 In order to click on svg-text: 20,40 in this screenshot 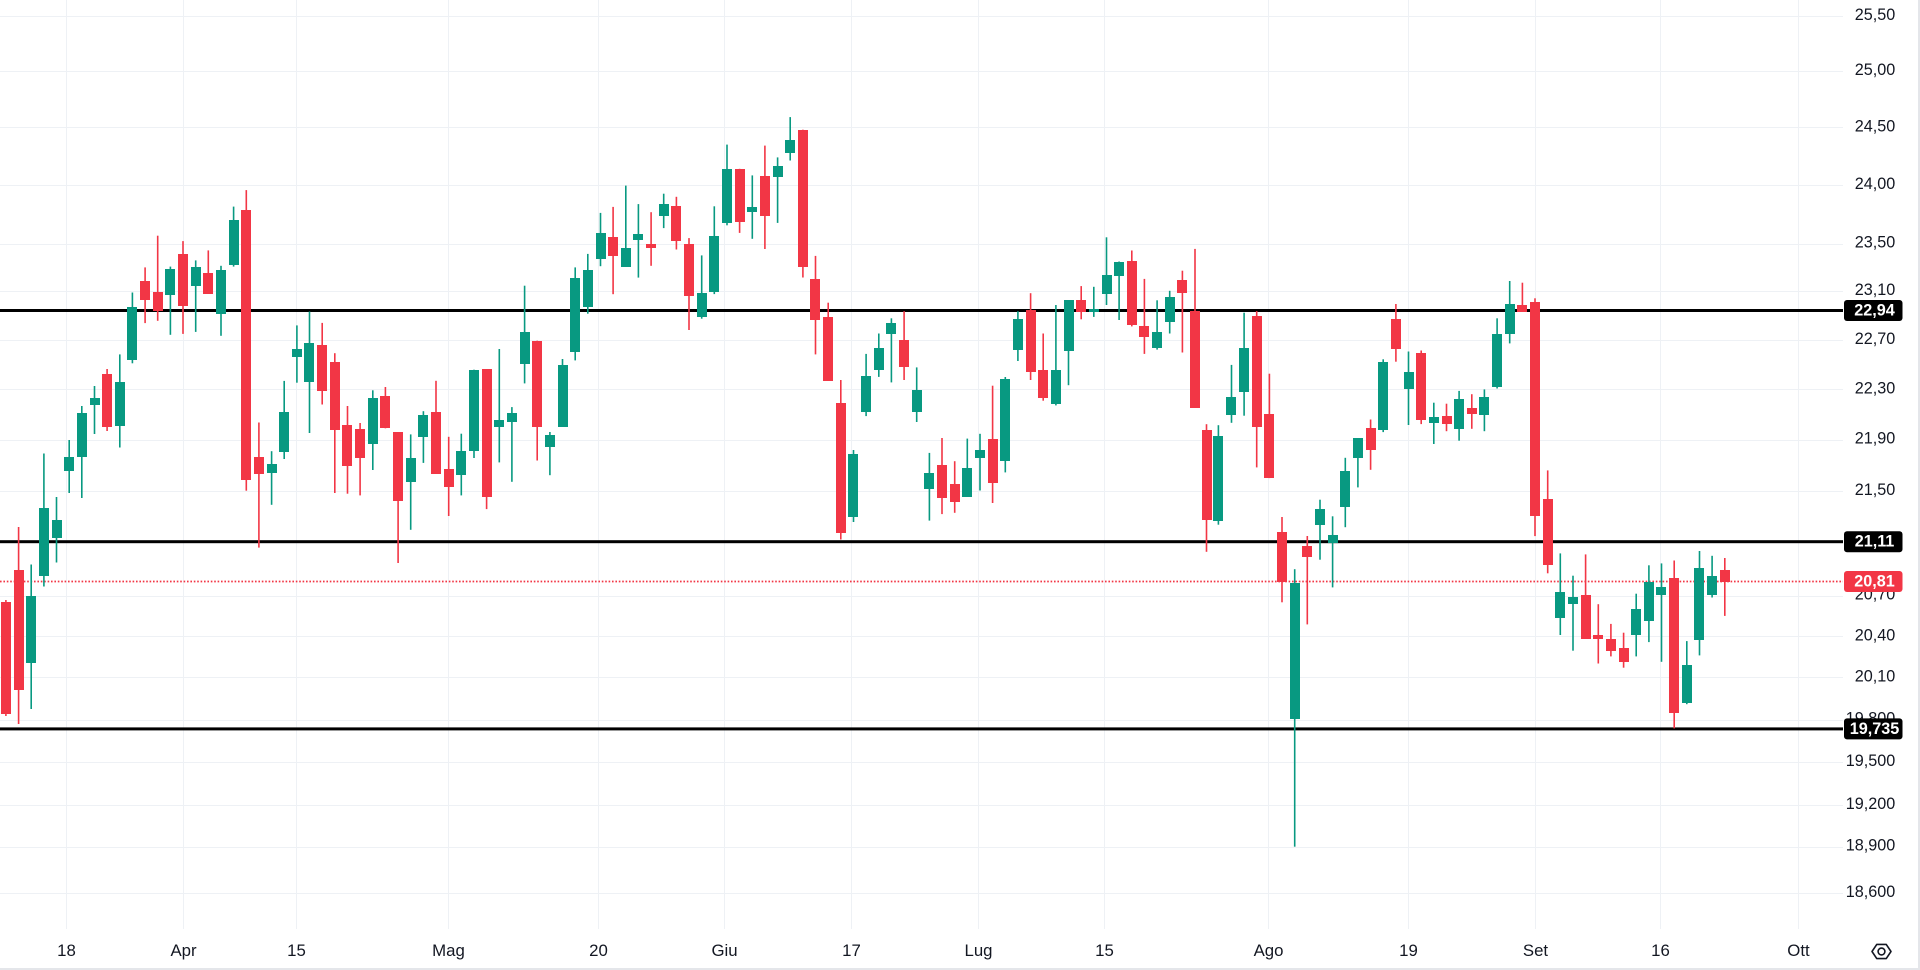, I will do `click(1875, 635)`.